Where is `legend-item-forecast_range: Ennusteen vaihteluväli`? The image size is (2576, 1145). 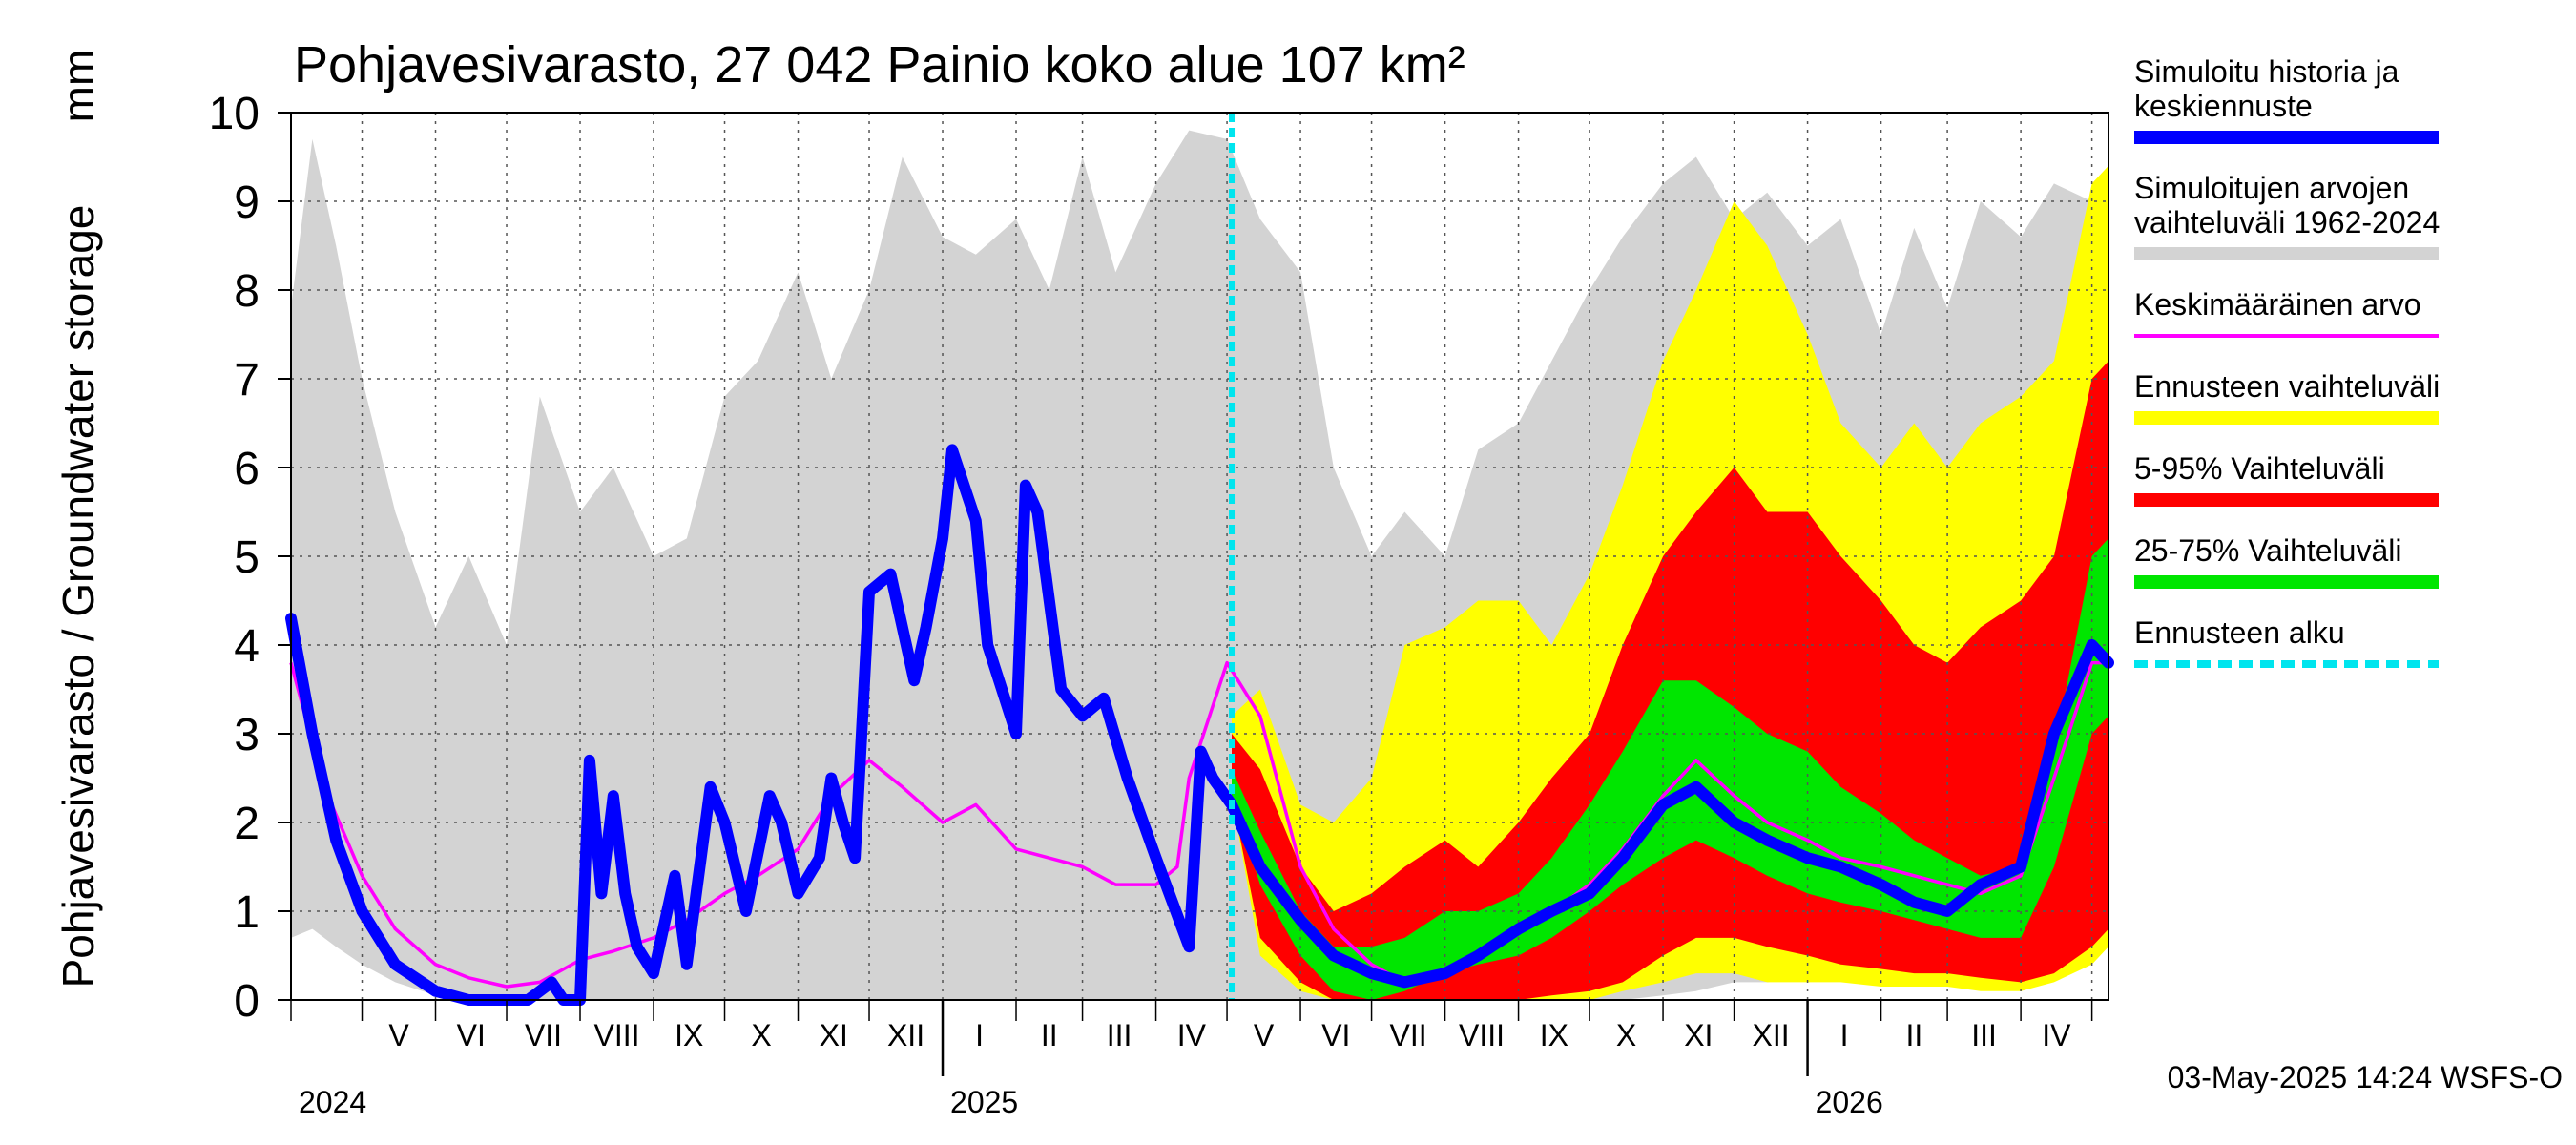
legend-item-forecast_range: Ennusteen vaihteluväli is located at coordinates (2287, 397).